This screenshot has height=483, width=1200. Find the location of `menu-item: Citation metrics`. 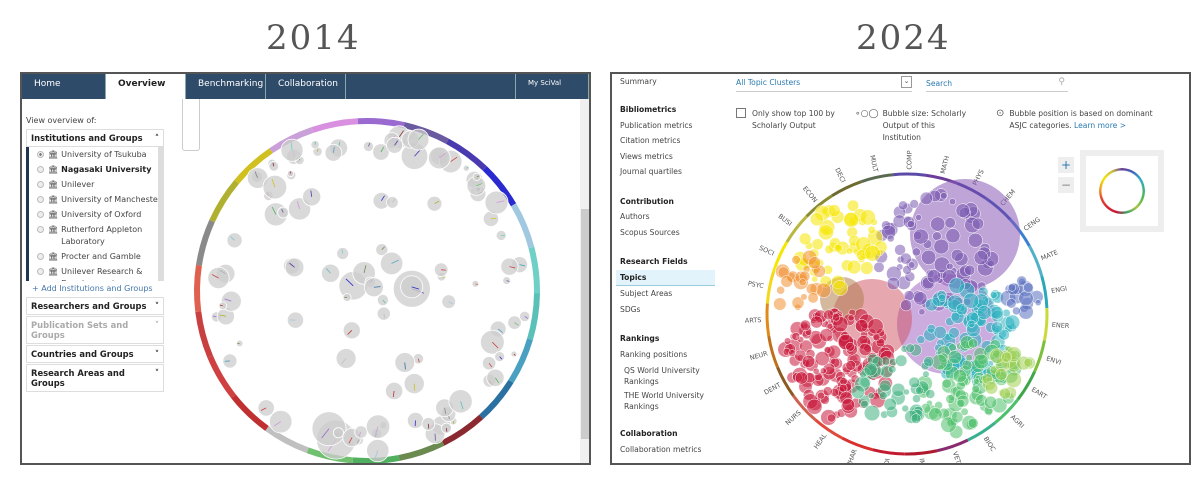

menu-item: Citation metrics is located at coordinates (650, 140).